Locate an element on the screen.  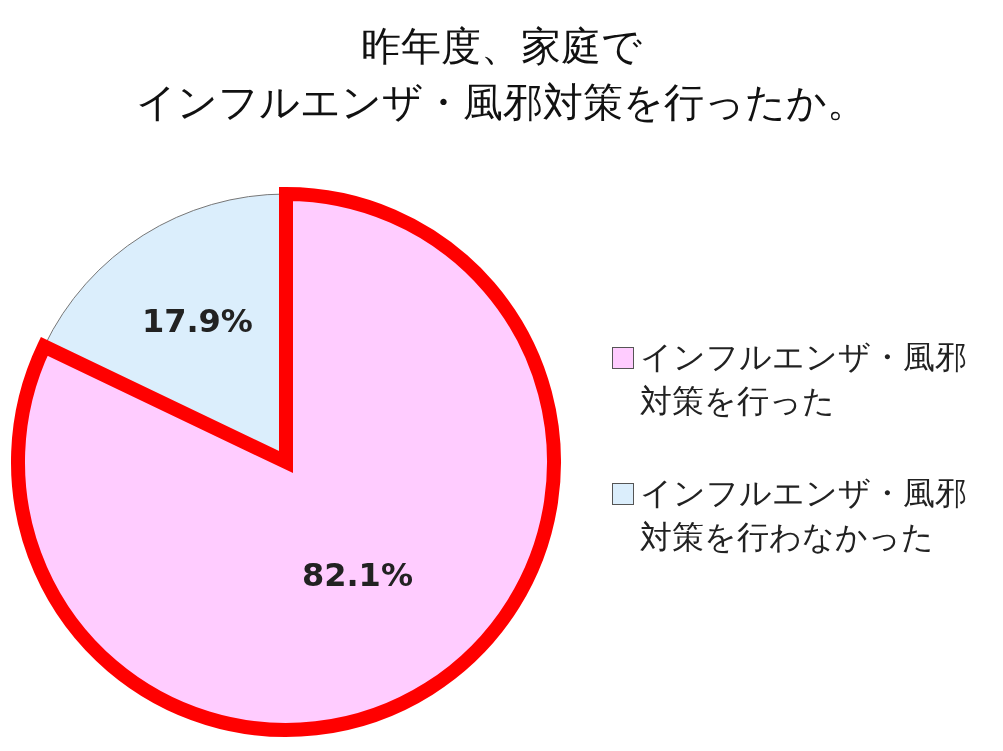
legend-label: インフルエンザ・風邪対策を行った is located at coordinates (804, 379).